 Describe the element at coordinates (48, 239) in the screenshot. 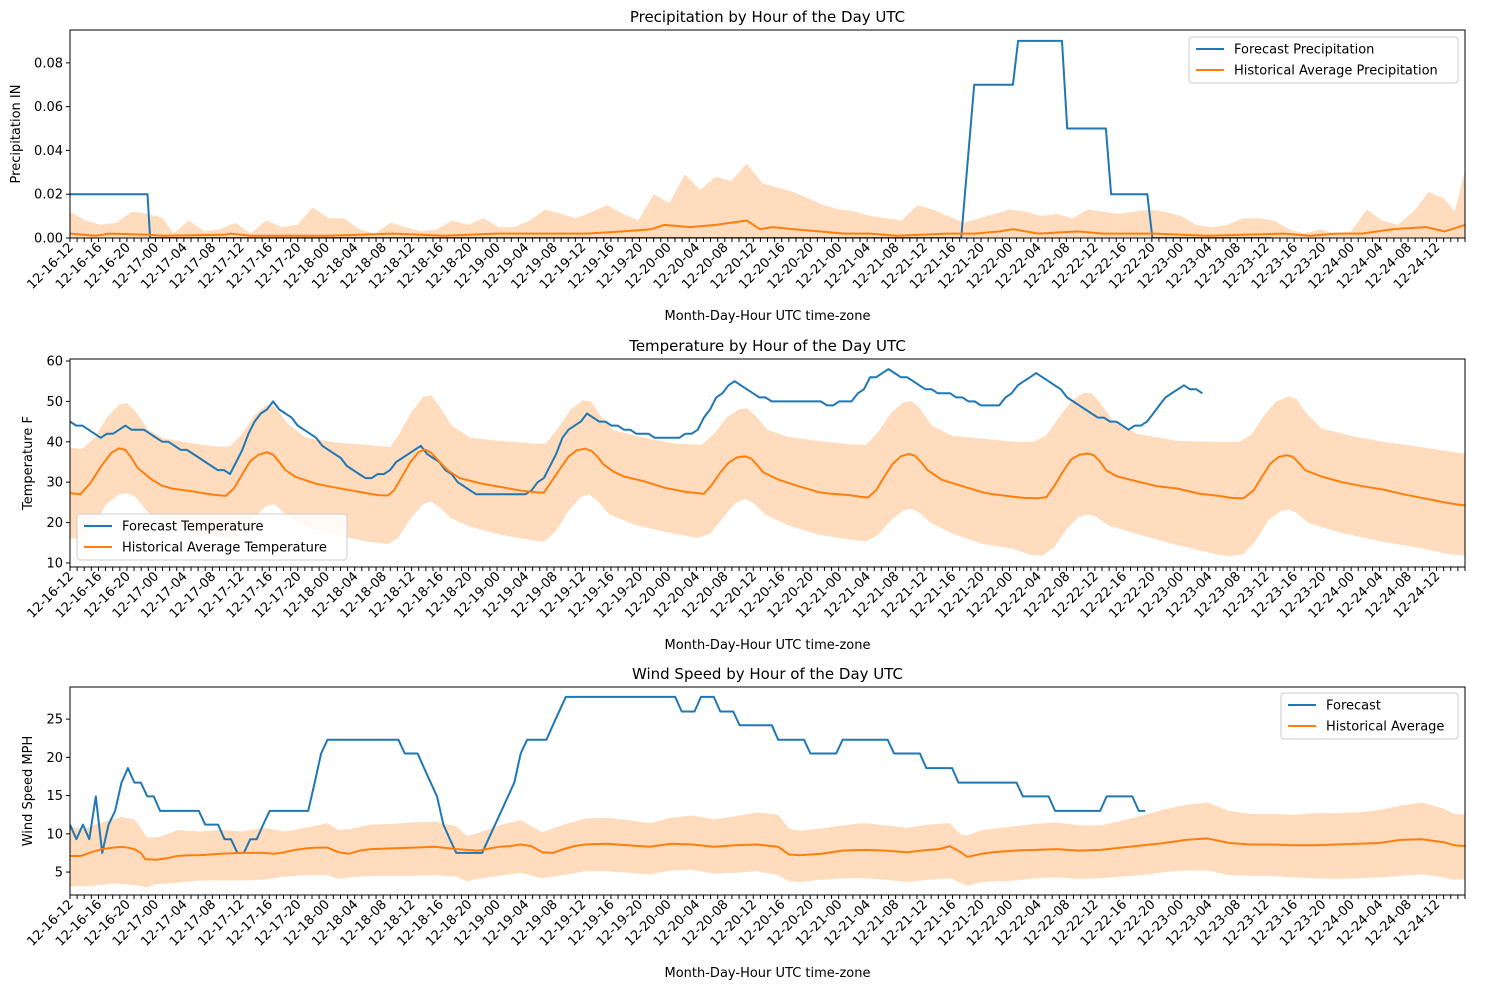

I see `y-tick-label: 0.00` at that location.